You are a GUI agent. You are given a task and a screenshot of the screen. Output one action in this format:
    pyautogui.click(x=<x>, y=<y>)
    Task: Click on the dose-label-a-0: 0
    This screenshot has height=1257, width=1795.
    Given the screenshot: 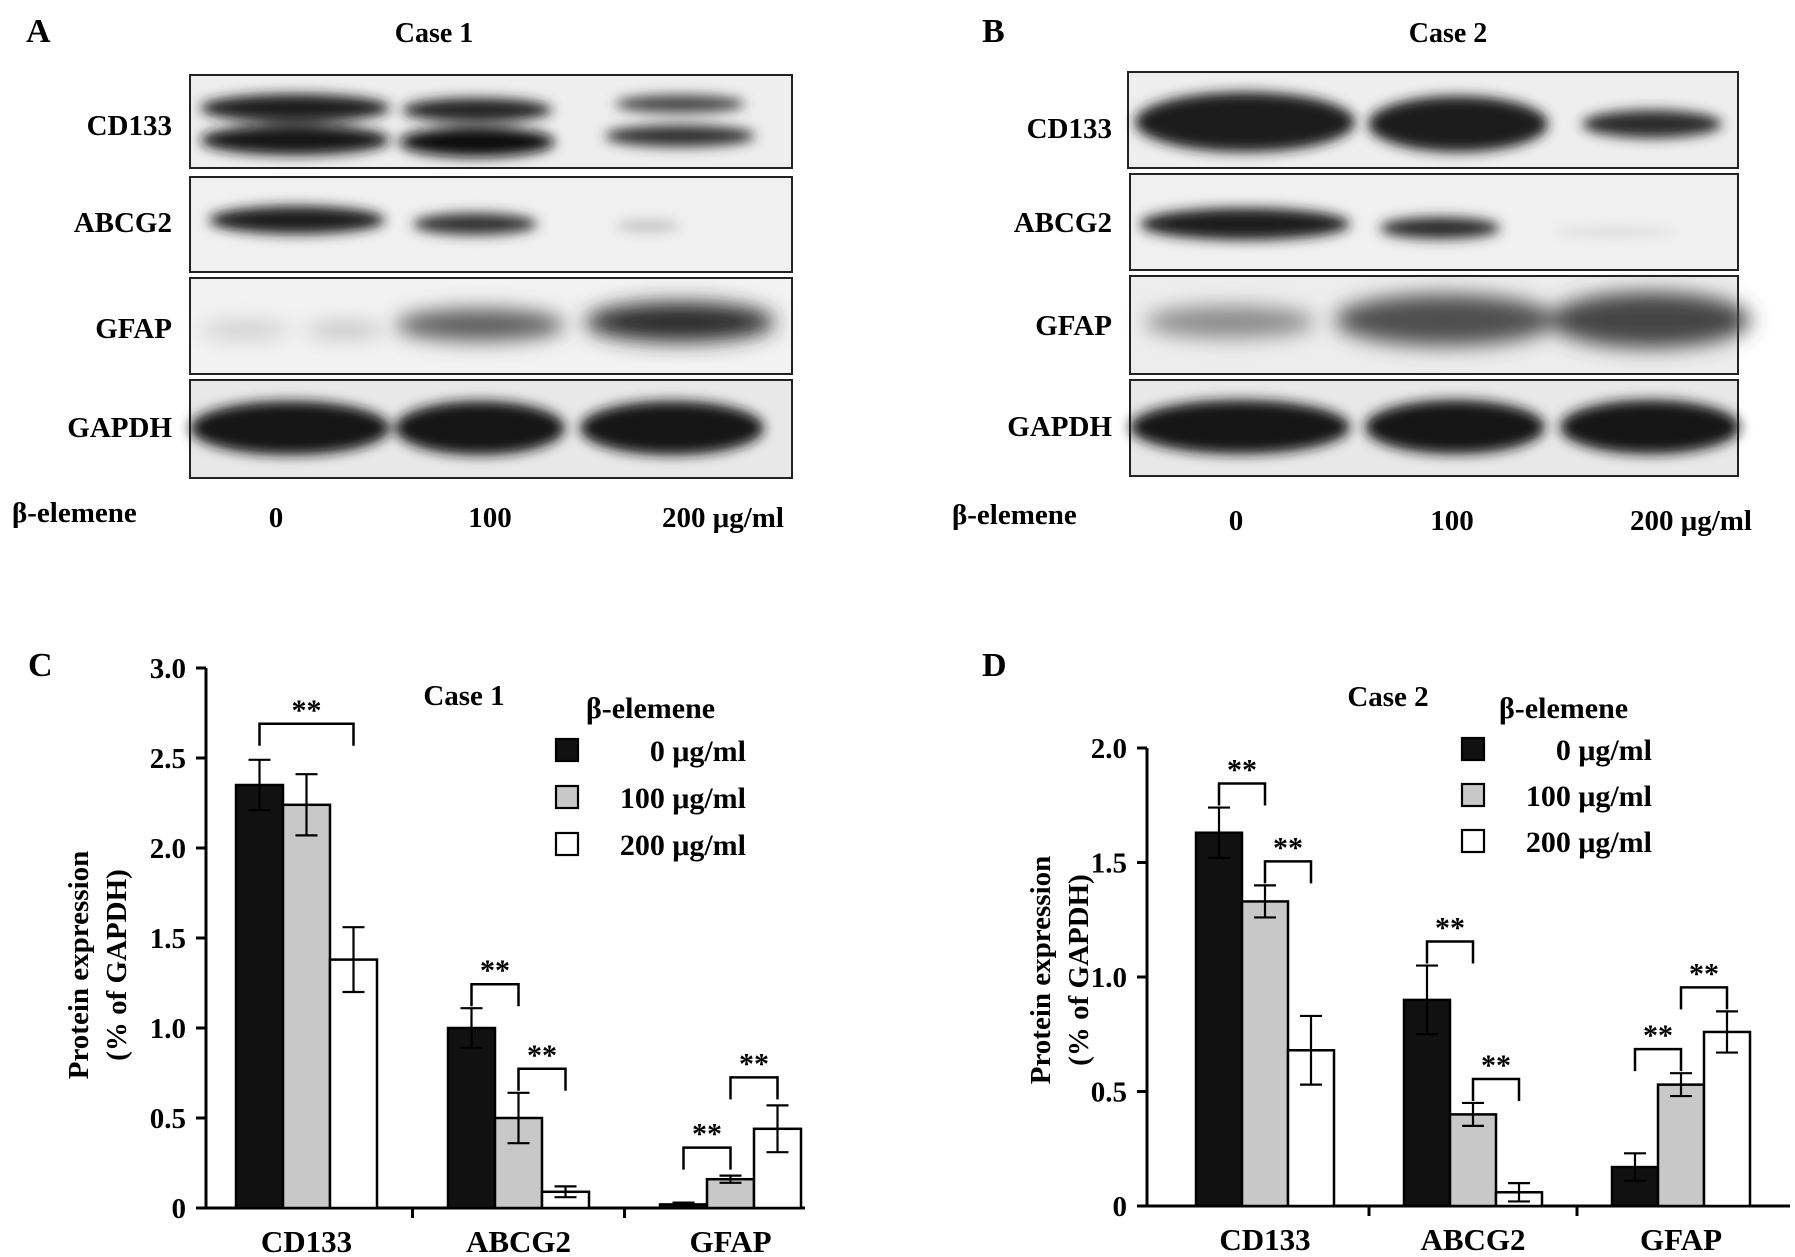 What is the action you would take?
    pyautogui.click(x=276, y=518)
    